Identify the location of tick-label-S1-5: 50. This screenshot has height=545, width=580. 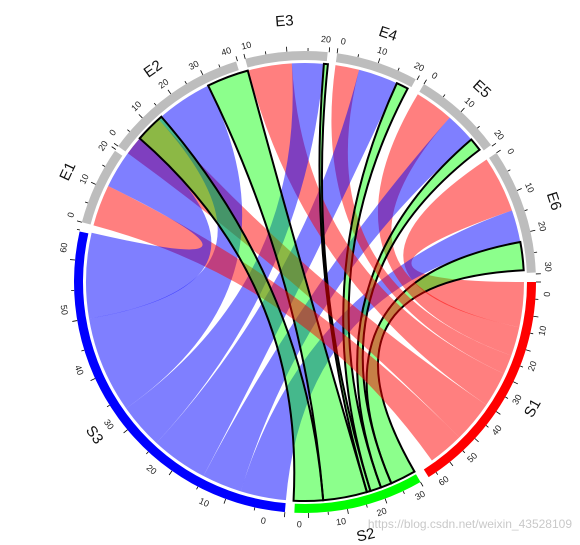
(472, 457).